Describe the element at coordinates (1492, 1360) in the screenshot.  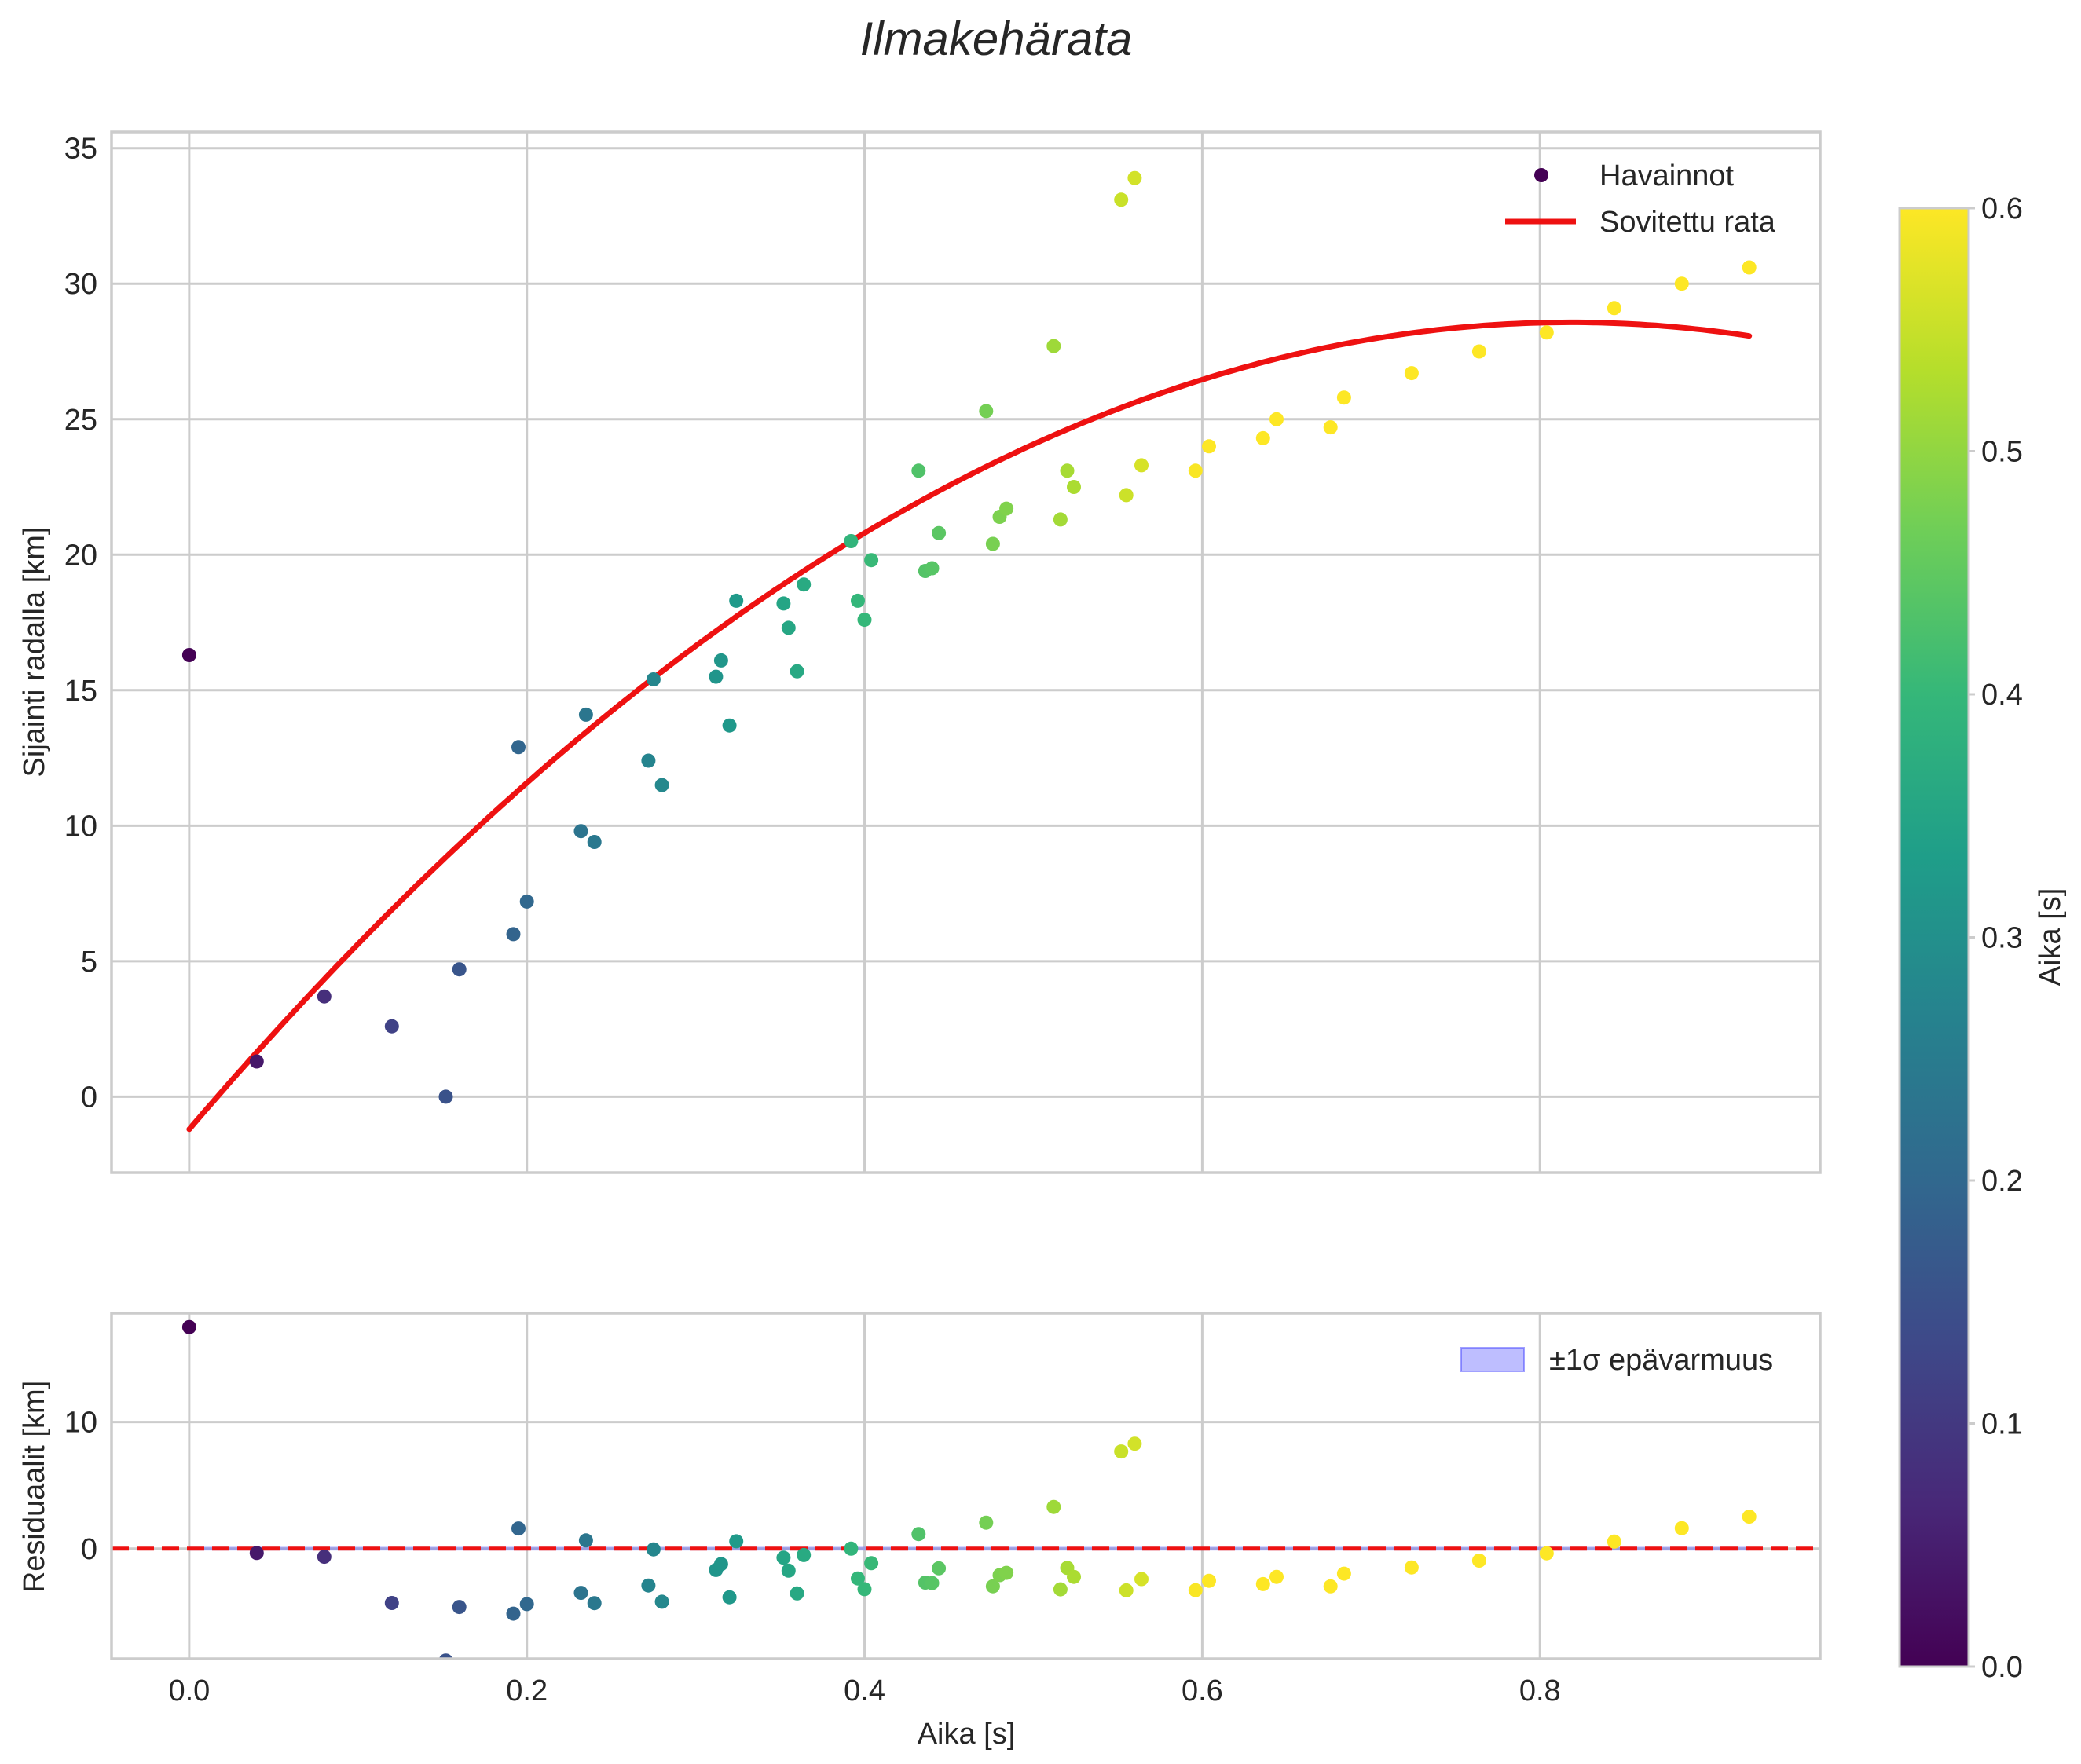
I see `legend-marker-band` at that location.